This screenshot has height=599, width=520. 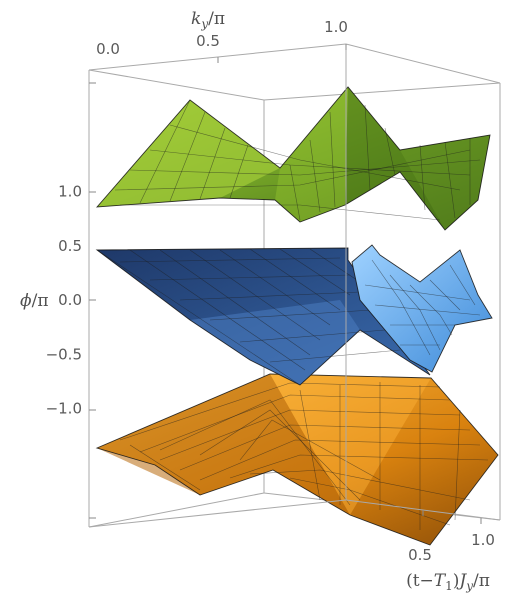 I want to click on ky-tick-label: 1.0, so click(x=336, y=27).